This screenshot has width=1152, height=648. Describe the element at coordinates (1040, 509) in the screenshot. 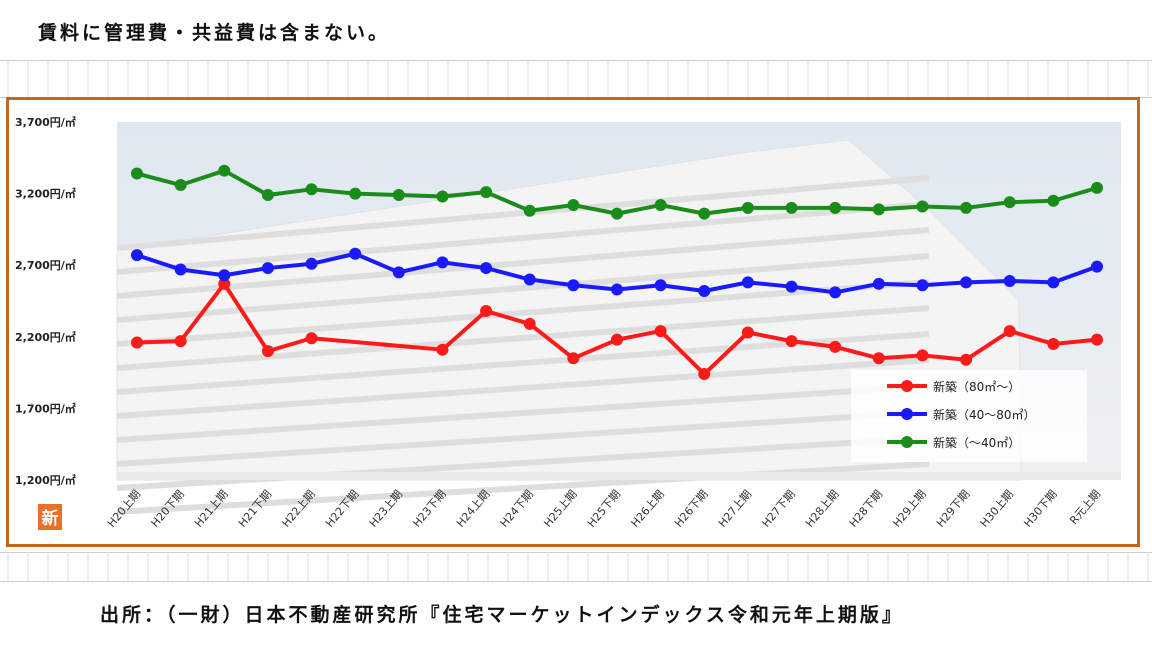

I see `x-tick-label: H30下期` at that location.